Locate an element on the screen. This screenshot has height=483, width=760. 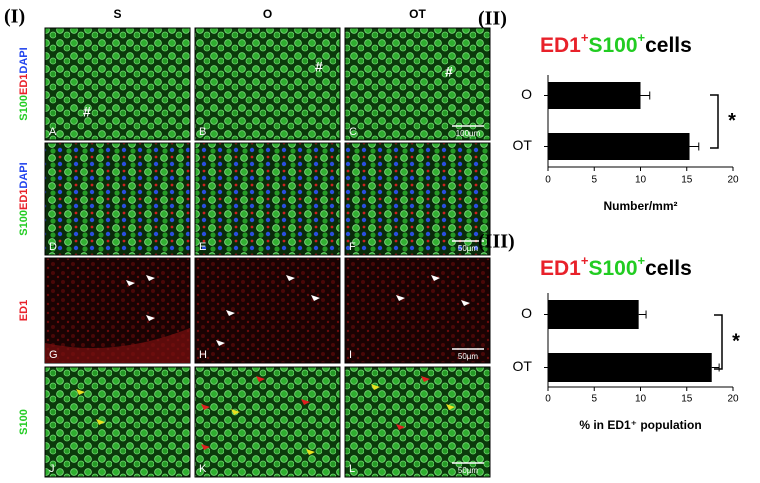
title-part: S100 is located at coordinates (612, 45).